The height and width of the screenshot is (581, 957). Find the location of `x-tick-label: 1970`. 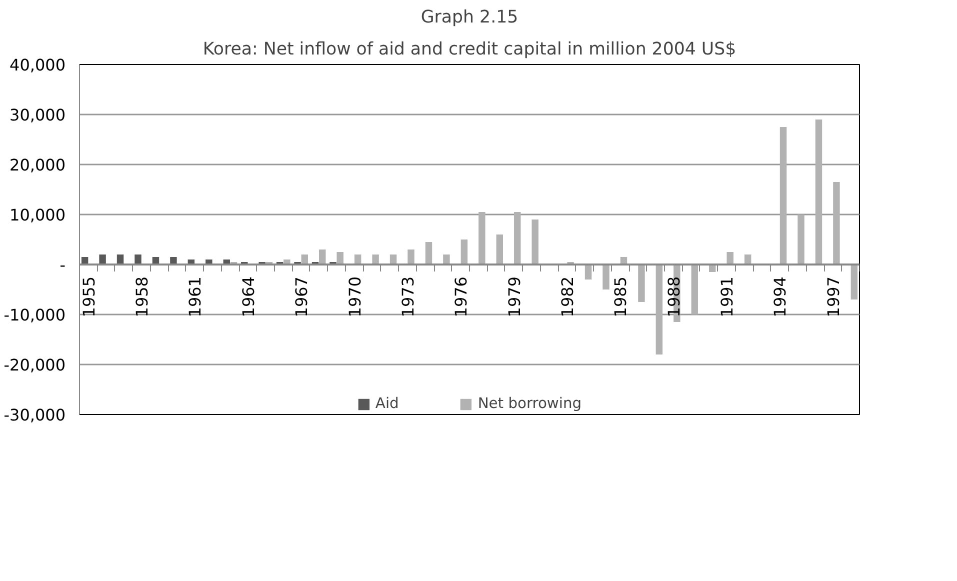

x-tick-label: 1970 is located at coordinates (354, 297).